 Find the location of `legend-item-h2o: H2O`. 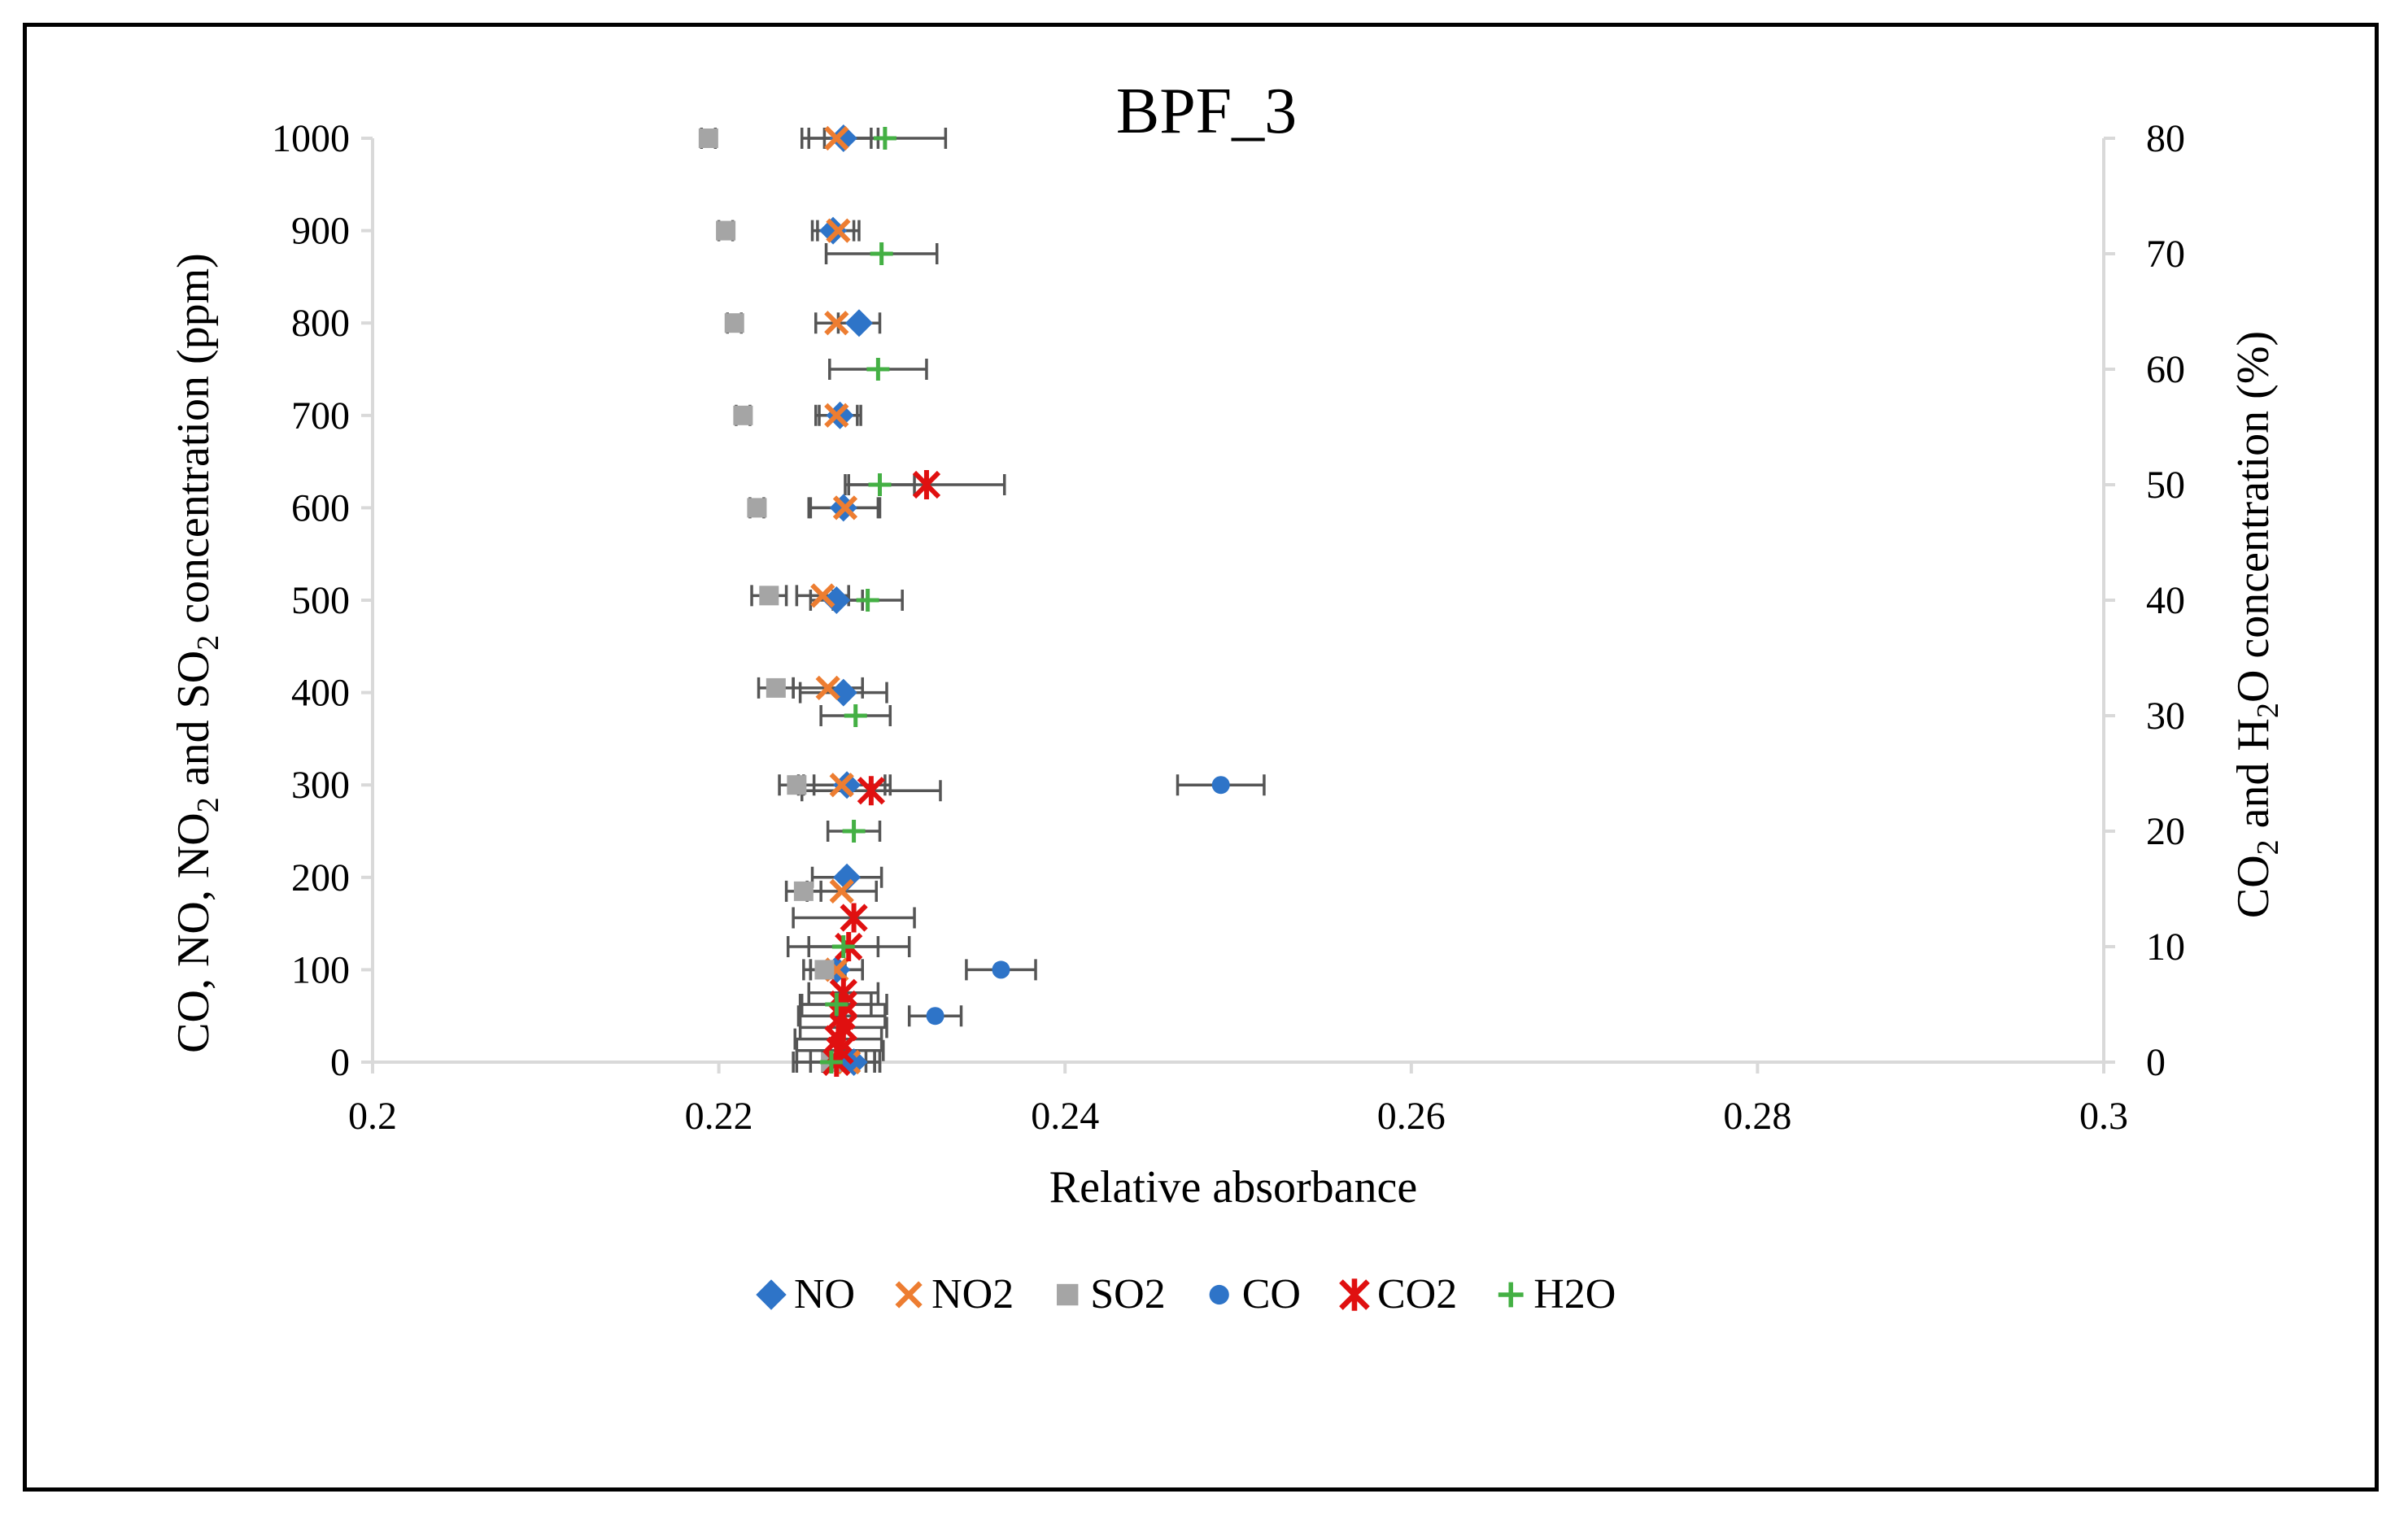

legend-item-h2o: H2O is located at coordinates (1557, 1294).